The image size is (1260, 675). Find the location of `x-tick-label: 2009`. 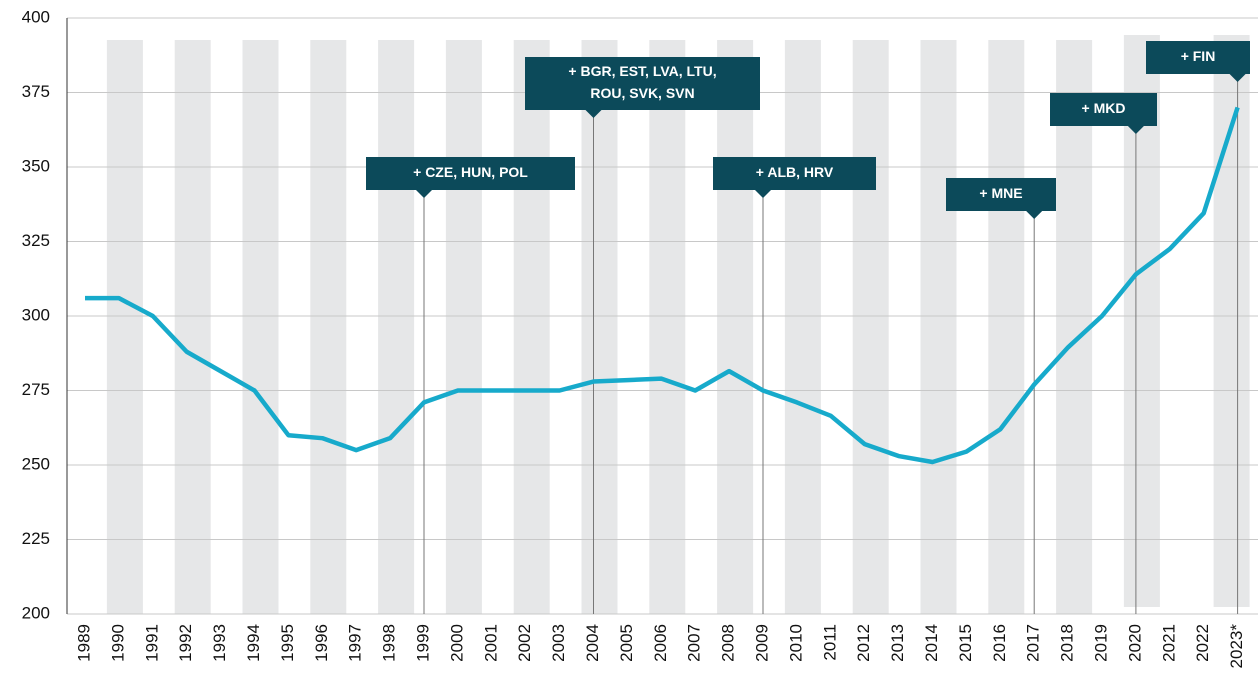

x-tick-label: 2009 is located at coordinates (761, 643).